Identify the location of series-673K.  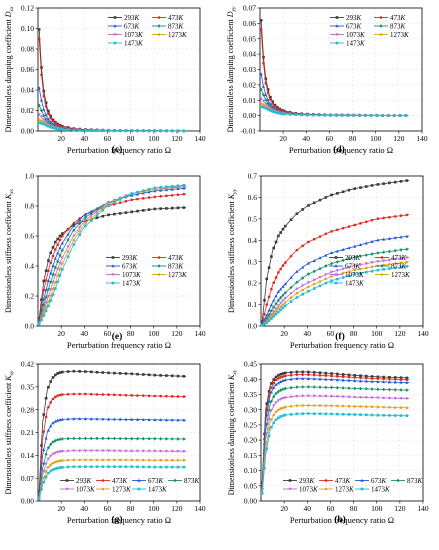
(112, 456).